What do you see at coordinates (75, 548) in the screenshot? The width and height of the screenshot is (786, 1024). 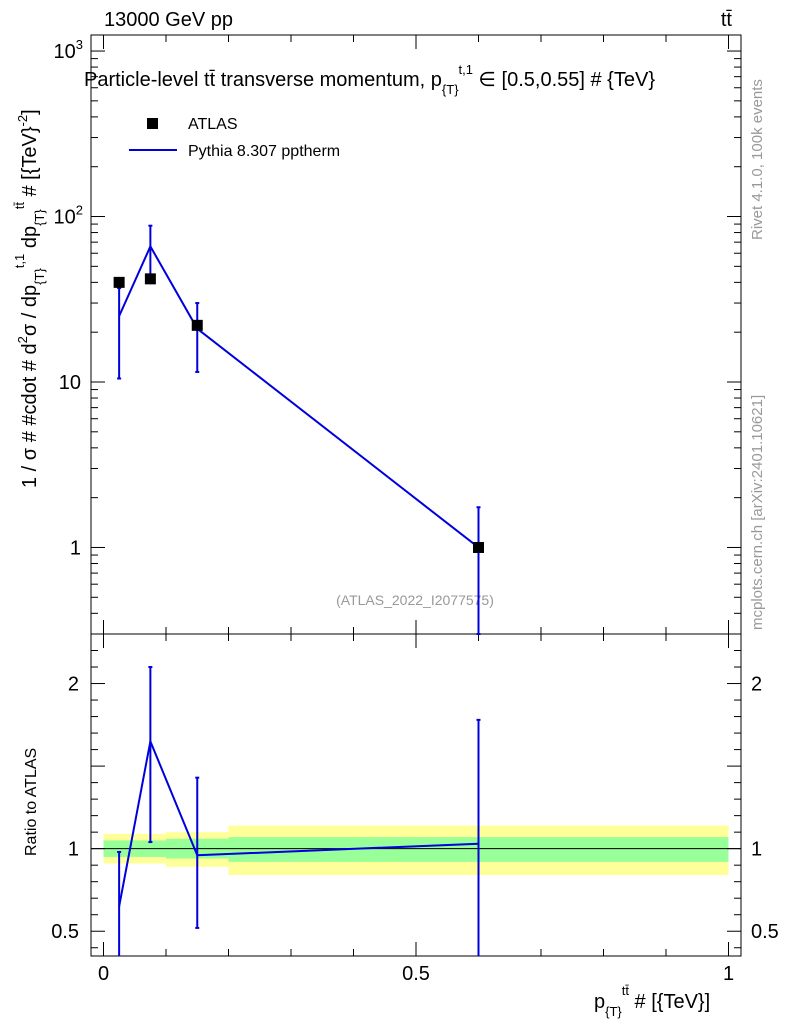 I see `main-y-tick-label-0: 1` at bounding box center [75, 548].